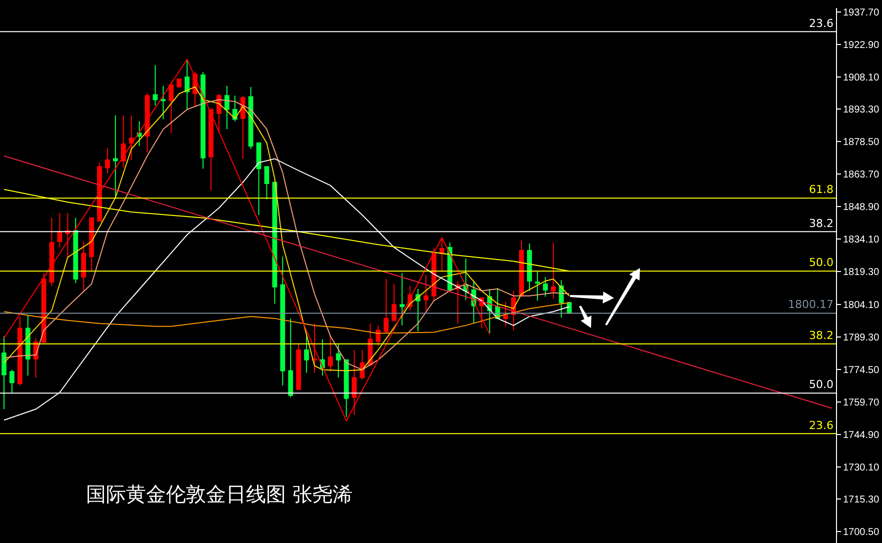  Describe the element at coordinates (861, 500) in the screenshot. I see `y-tick-label: 1715.30` at that location.